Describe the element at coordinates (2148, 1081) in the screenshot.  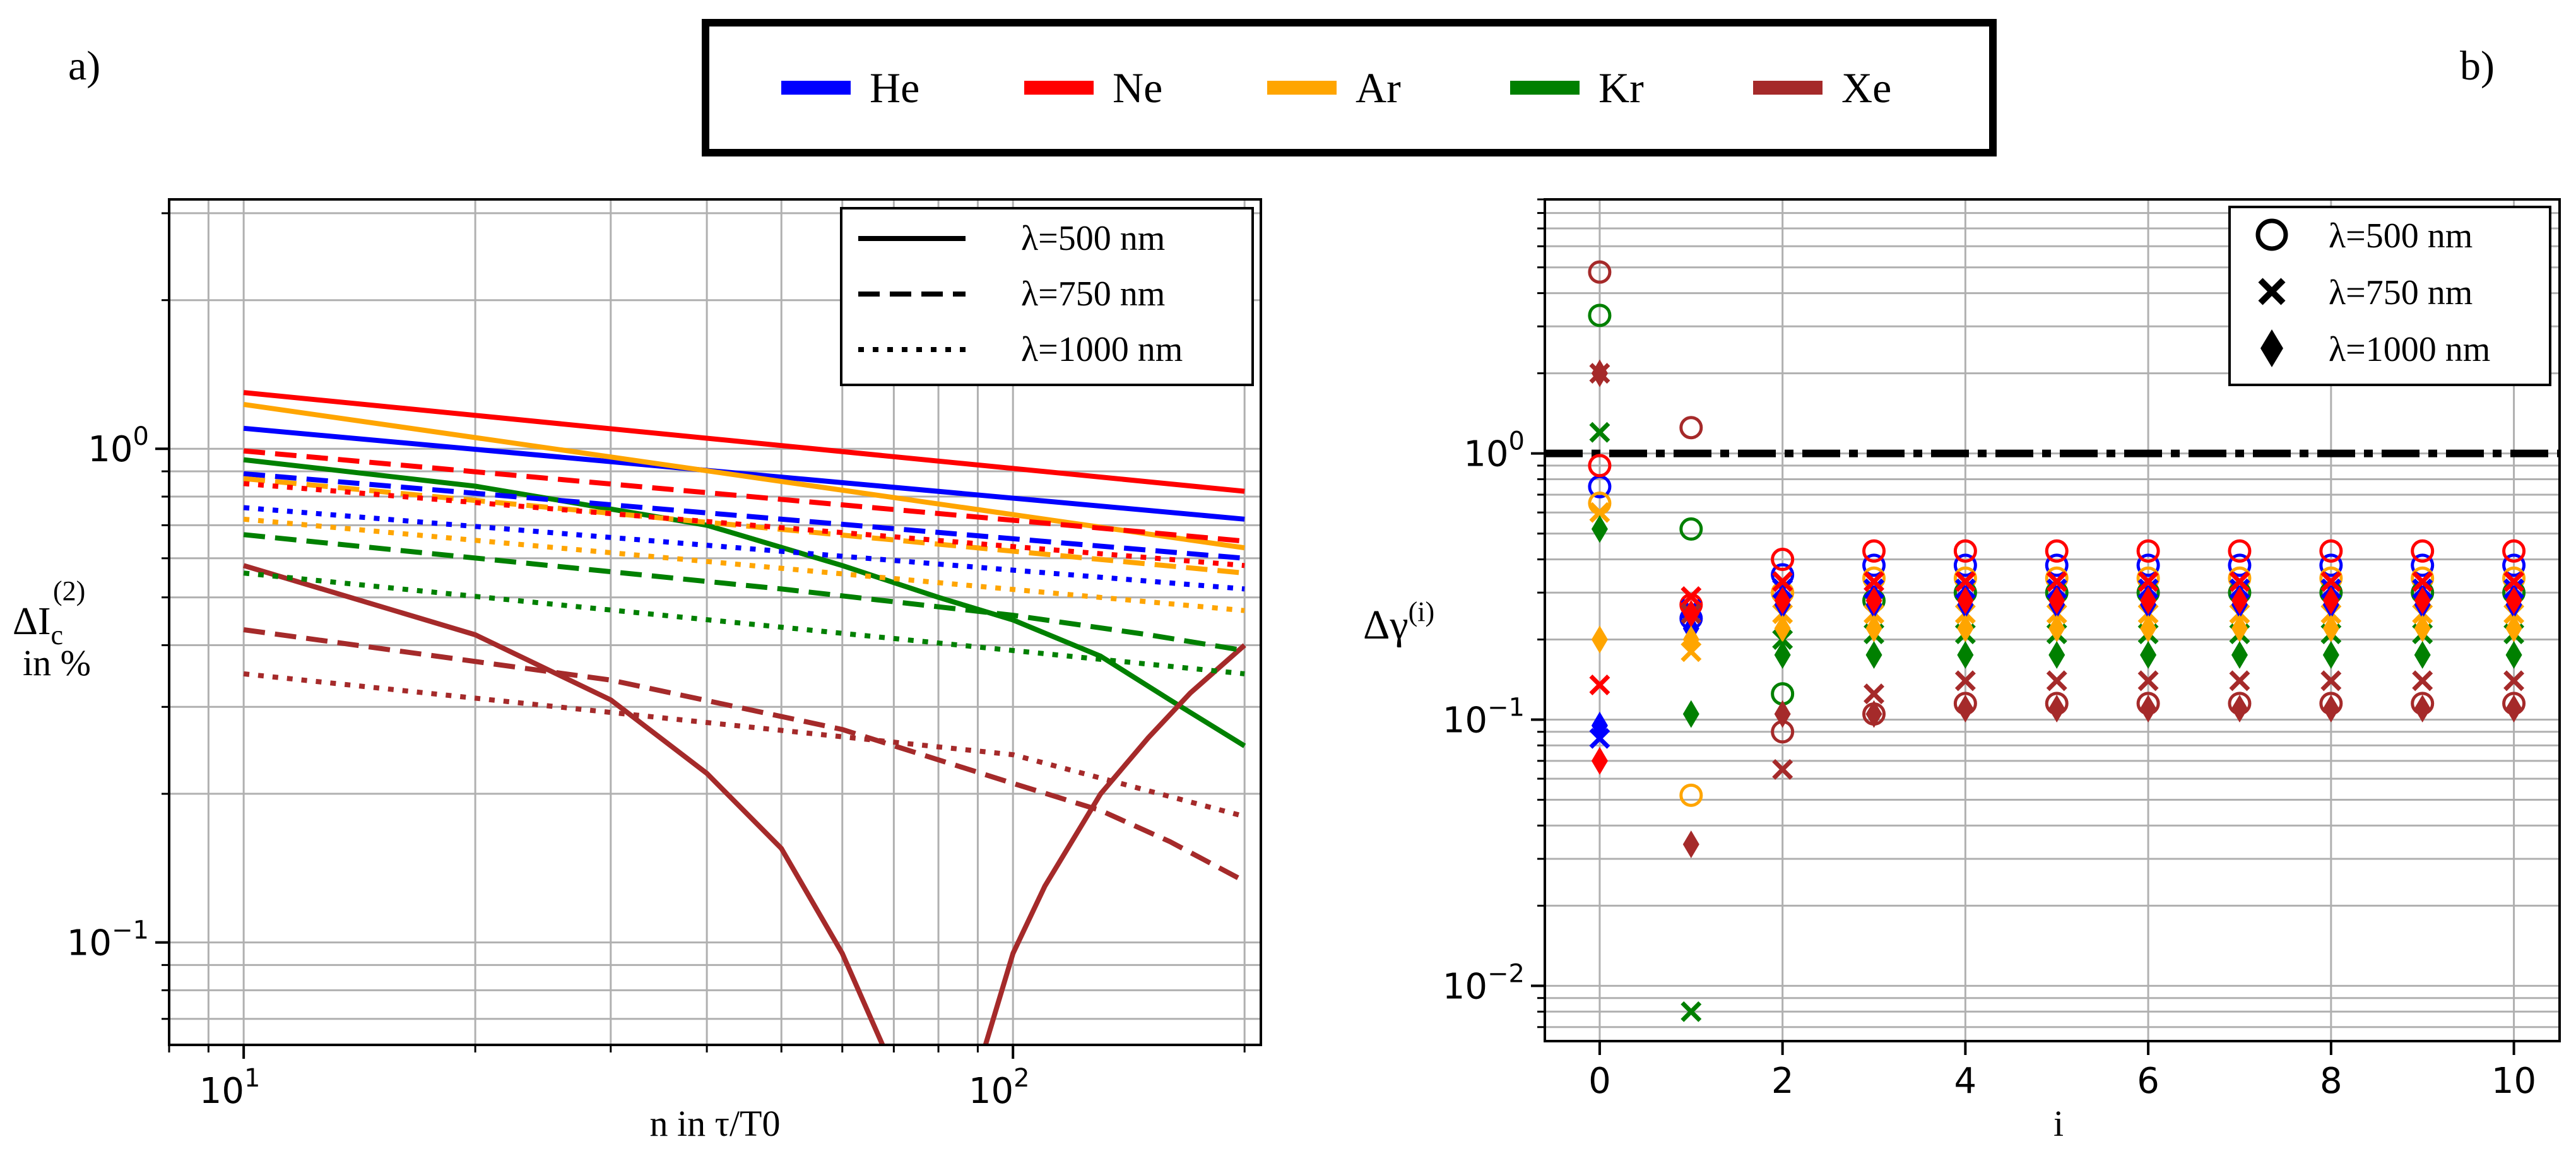
I see `panel-b-xtick-label: 6` at that location.